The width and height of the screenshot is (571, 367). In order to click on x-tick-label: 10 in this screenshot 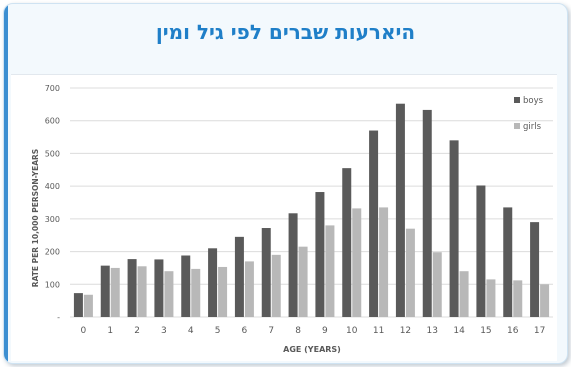, I will do `click(352, 331)`.